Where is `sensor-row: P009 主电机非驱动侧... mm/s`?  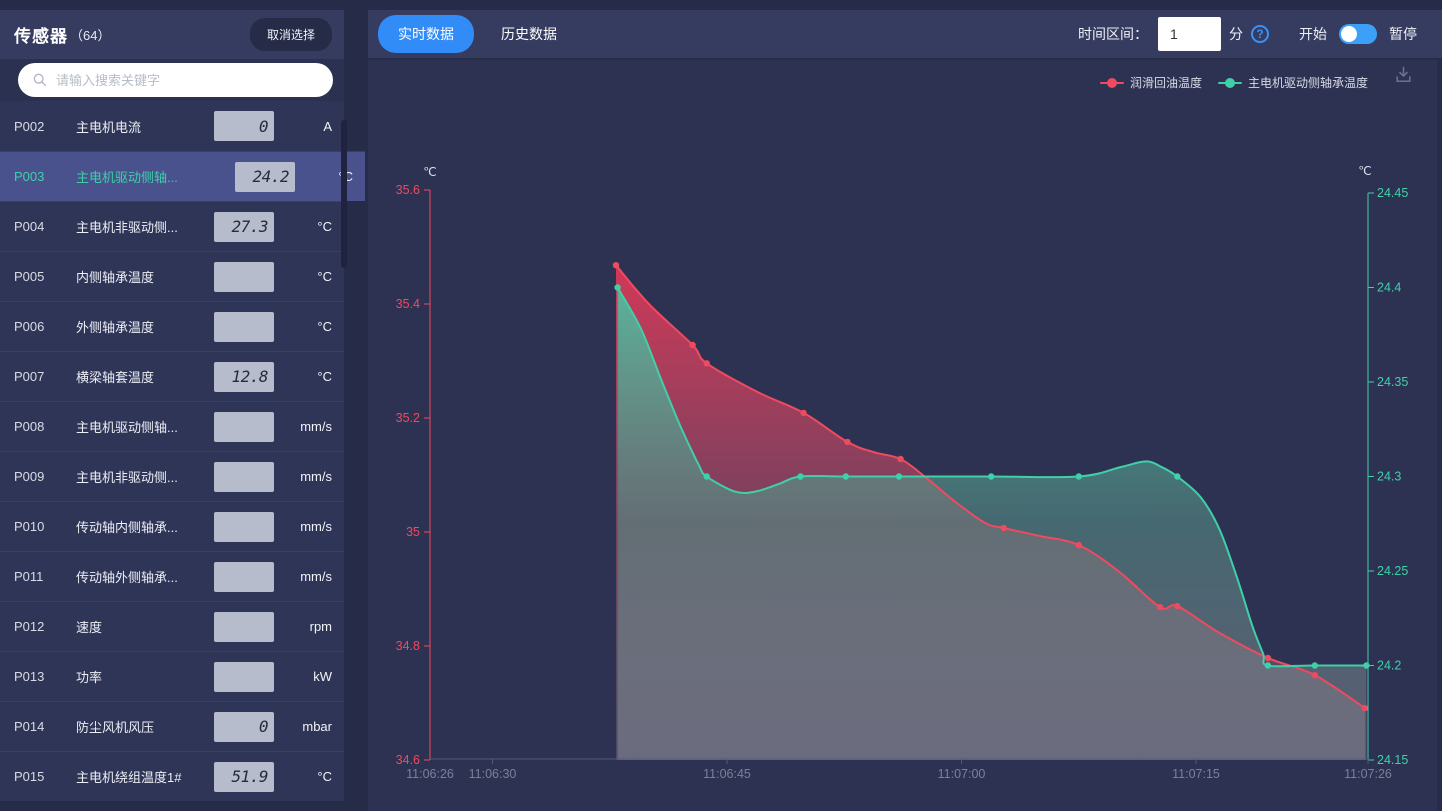
sensor-row: P009 主电机非驱动侧... mm/s is located at coordinates (172, 476).